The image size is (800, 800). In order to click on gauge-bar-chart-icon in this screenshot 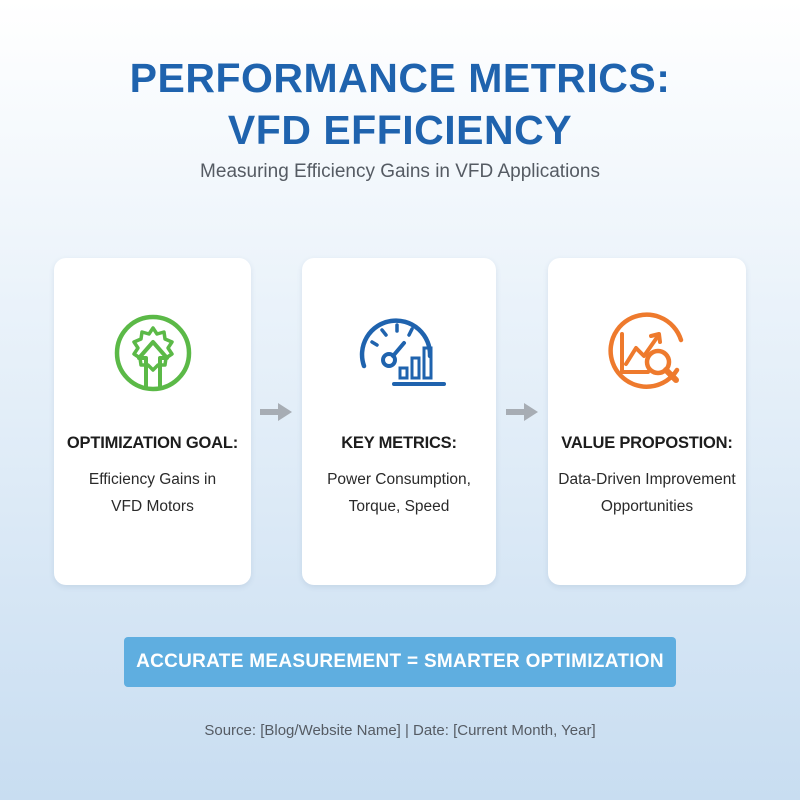, I will do `click(402, 352)`.